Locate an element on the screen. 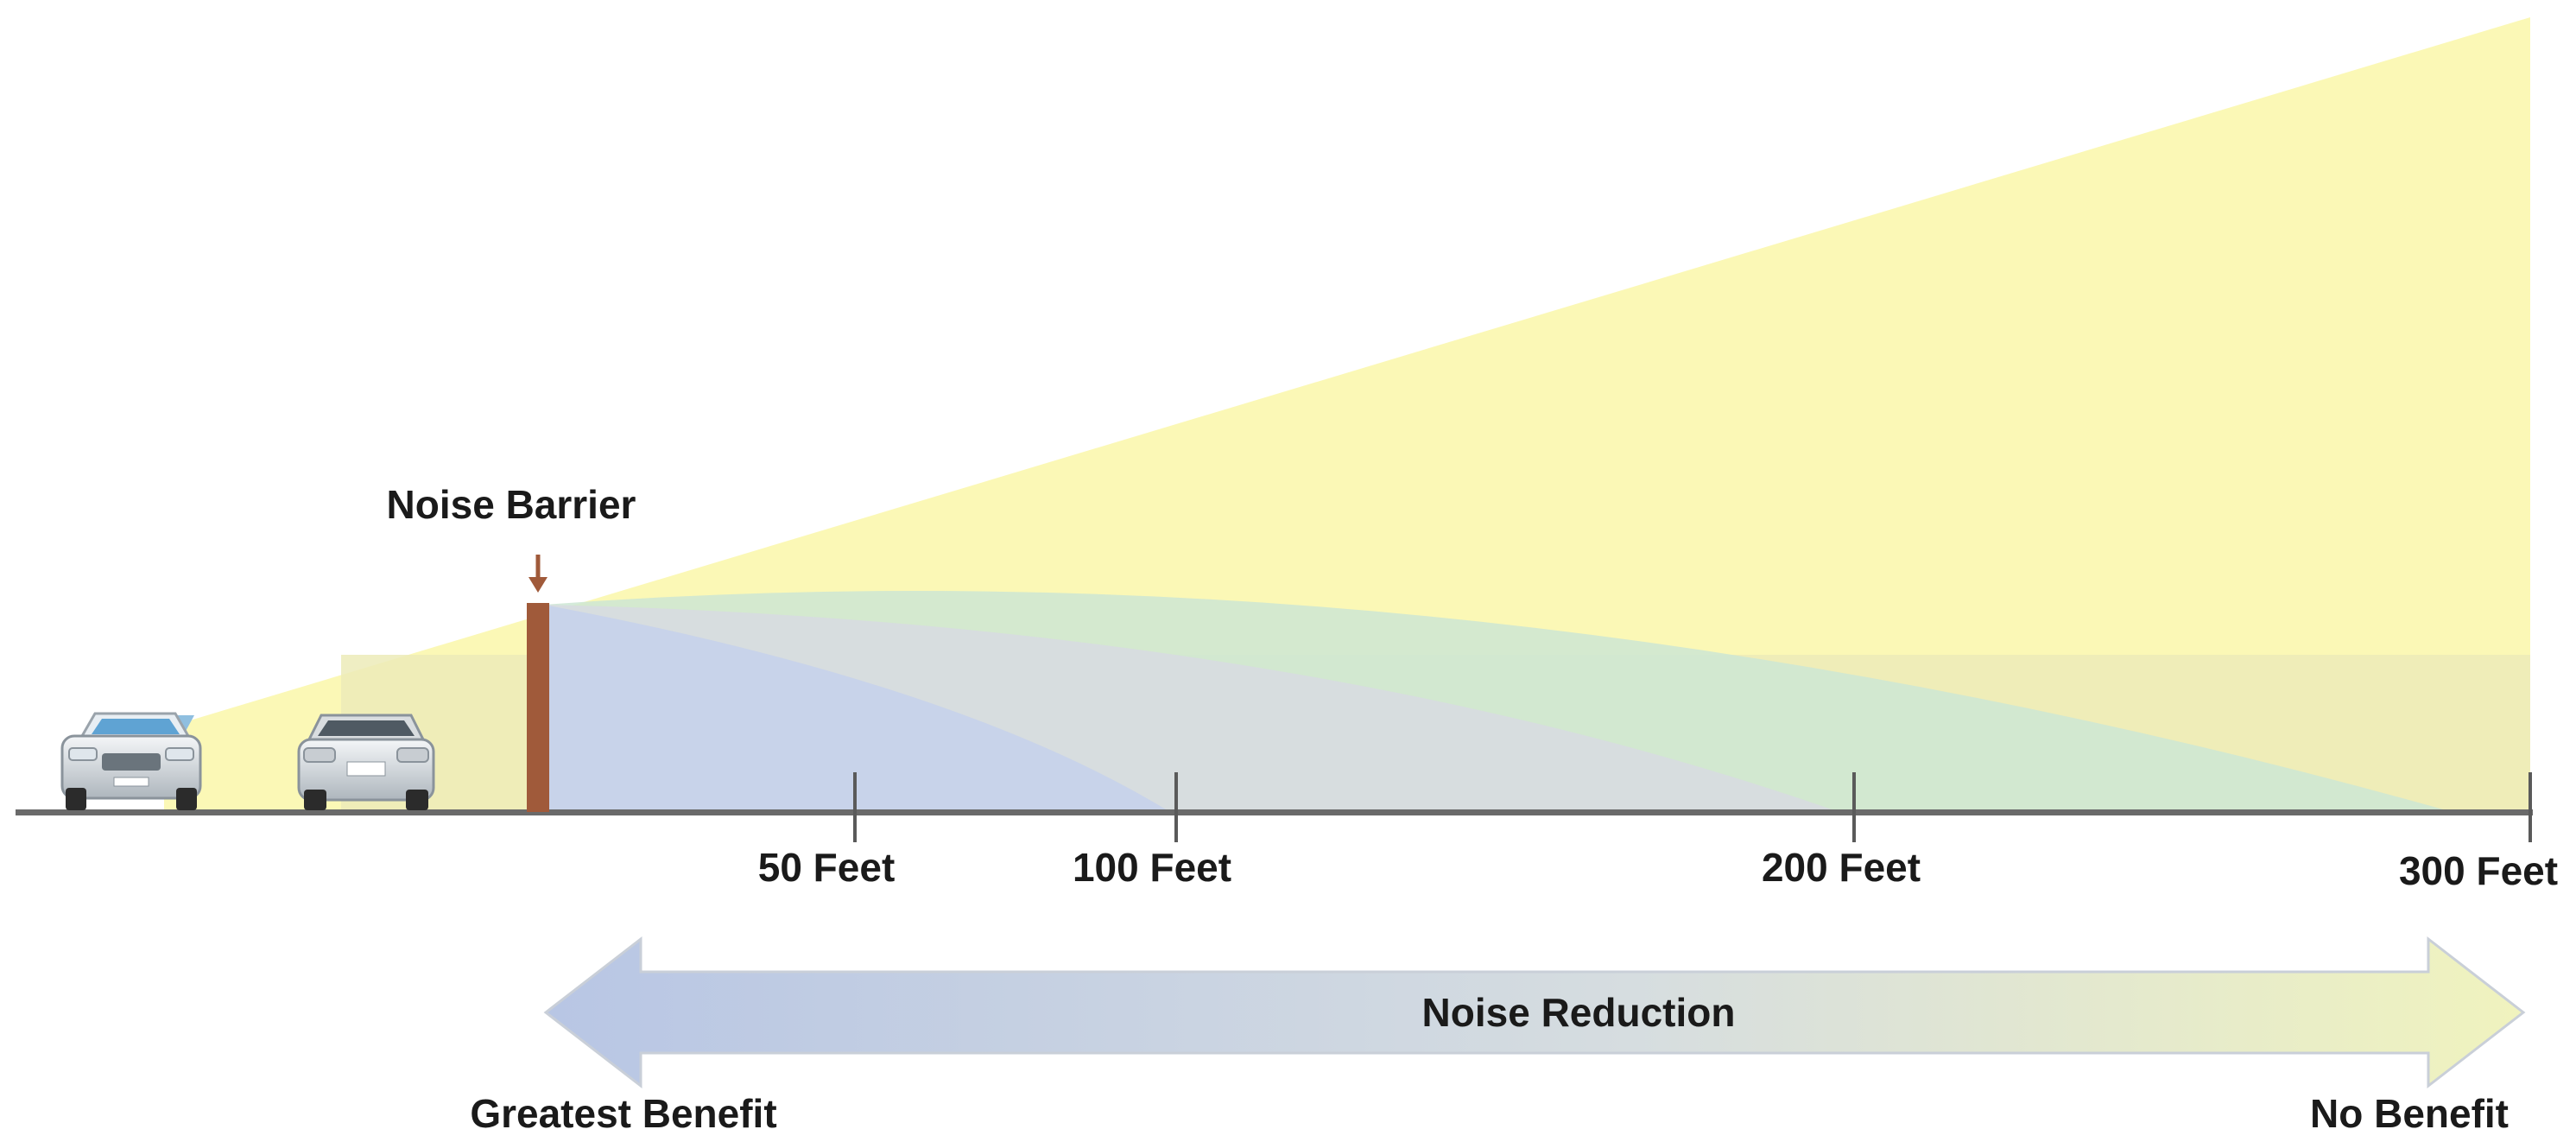 Image resolution: width=2576 pixels, height=1142 pixels. distance-ticks is located at coordinates (1692, 807).